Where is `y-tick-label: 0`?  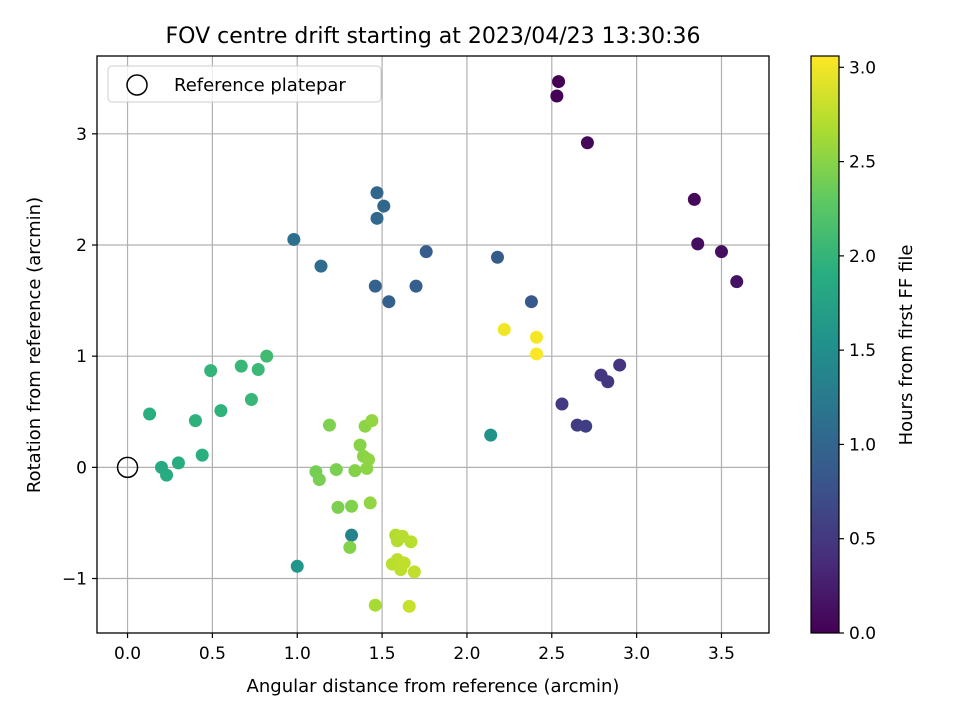
y-tick-label: 0 is located at coordinates (81, 468).